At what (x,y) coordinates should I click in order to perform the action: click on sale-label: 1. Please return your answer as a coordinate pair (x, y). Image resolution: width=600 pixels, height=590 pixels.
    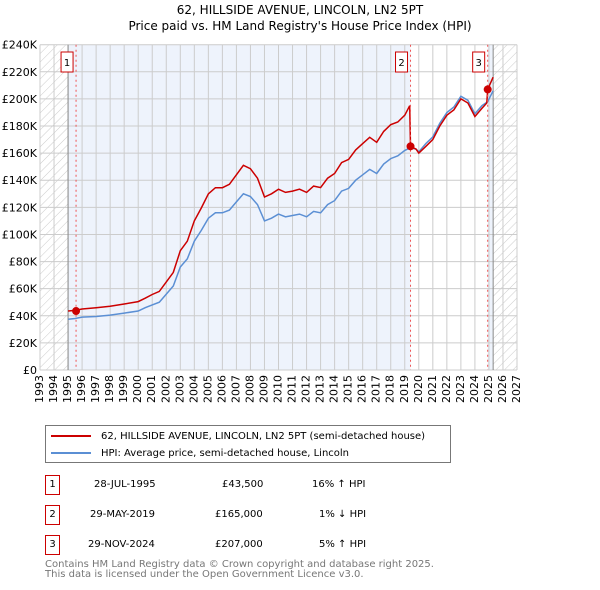
    Looking at the image, I should click on (67, 63).